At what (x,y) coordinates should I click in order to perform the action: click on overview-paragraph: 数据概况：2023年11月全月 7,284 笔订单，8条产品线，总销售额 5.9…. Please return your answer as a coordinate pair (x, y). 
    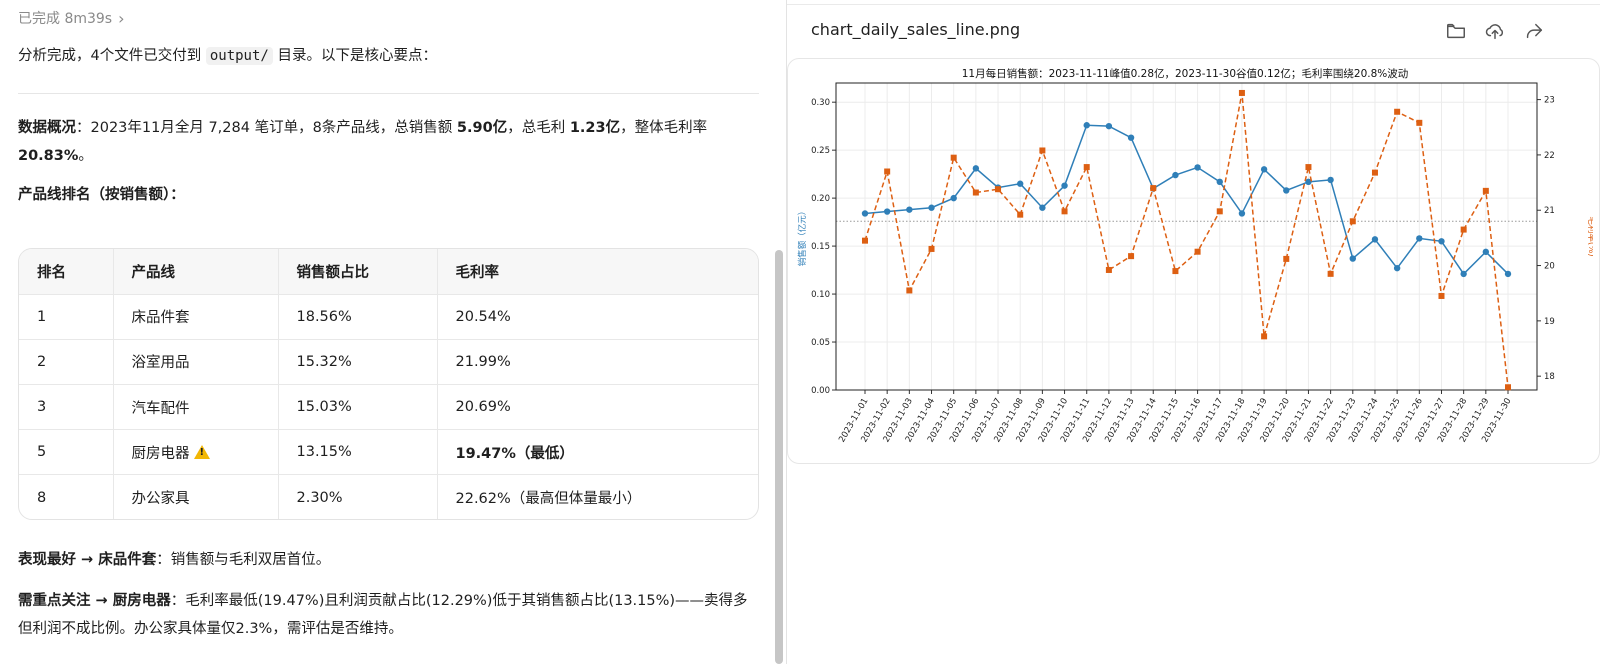
    Looking at the image, I should click on (388, 142).